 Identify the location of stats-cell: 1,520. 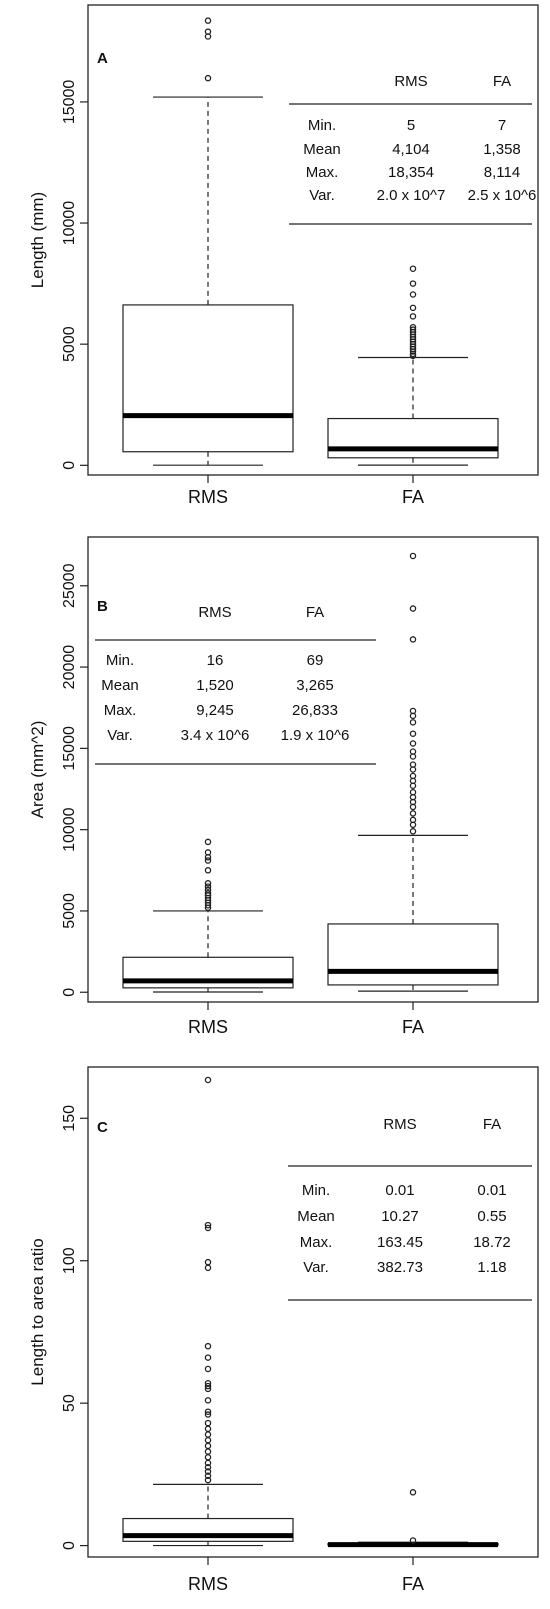
(215, 685).